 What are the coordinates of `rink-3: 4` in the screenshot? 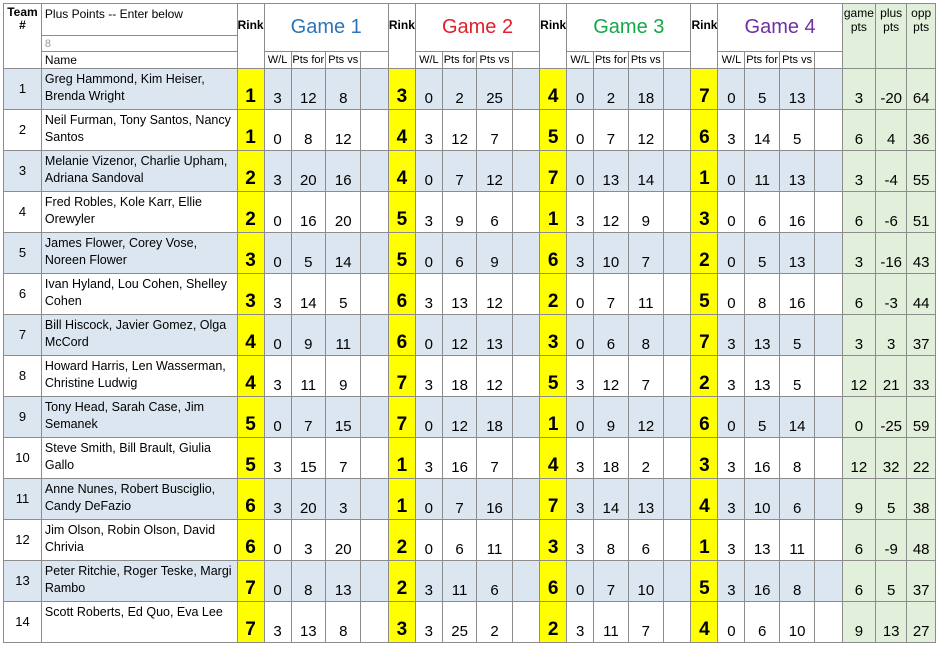 It's located at (553, 458).